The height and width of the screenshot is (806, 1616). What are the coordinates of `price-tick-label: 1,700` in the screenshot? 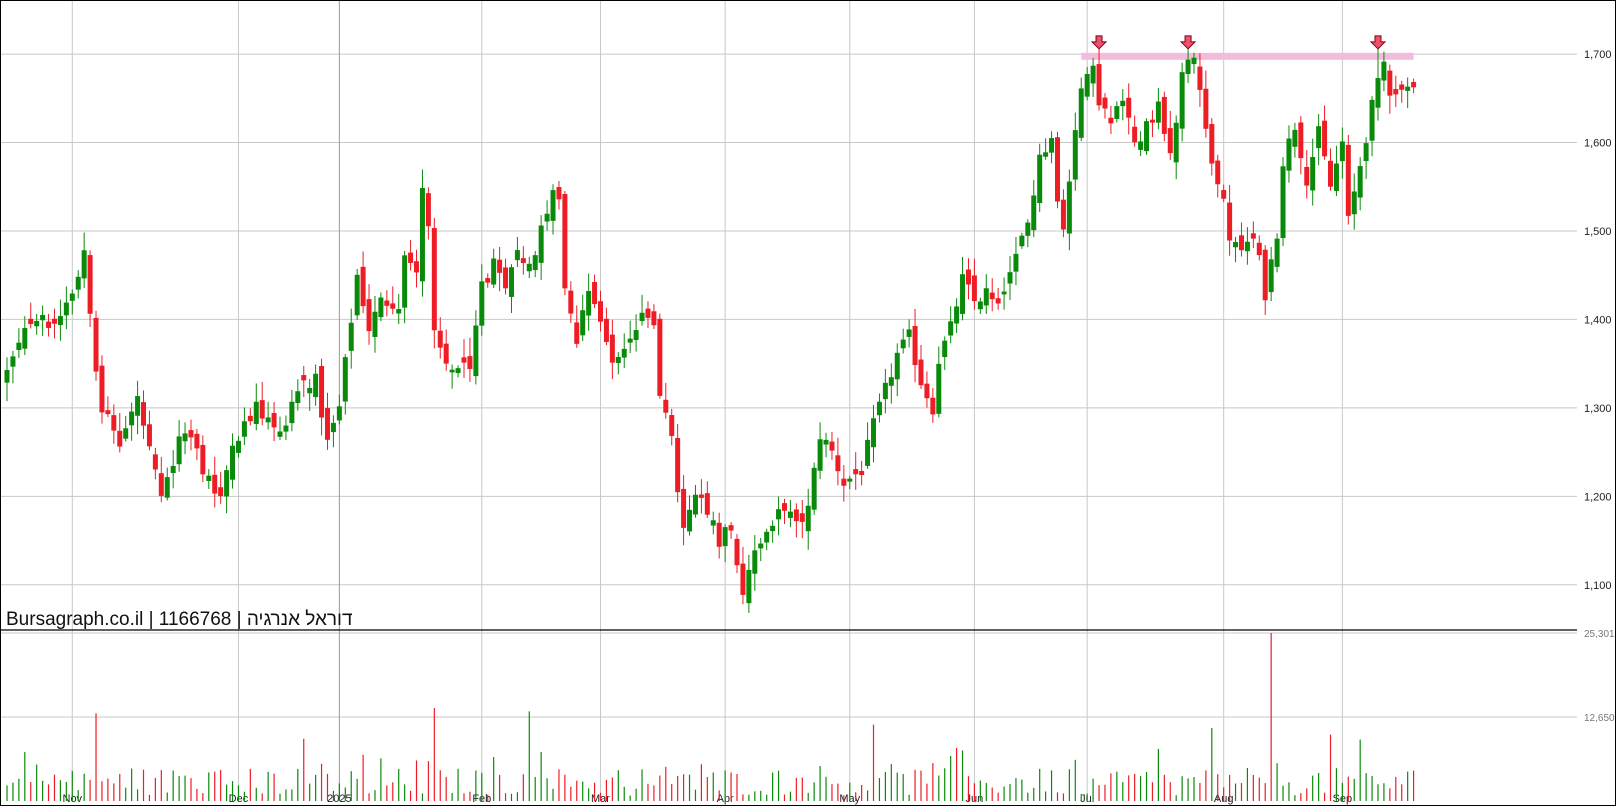 It's located at (1598, 55).